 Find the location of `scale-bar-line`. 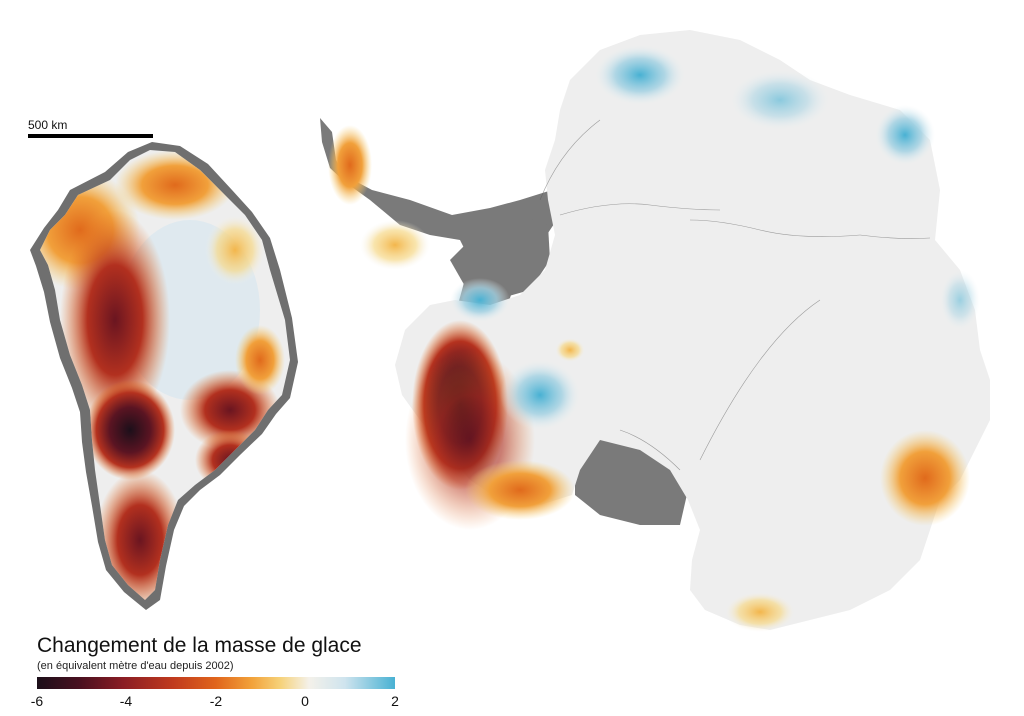

scale-bar-line is located at coordinates (90, 136).